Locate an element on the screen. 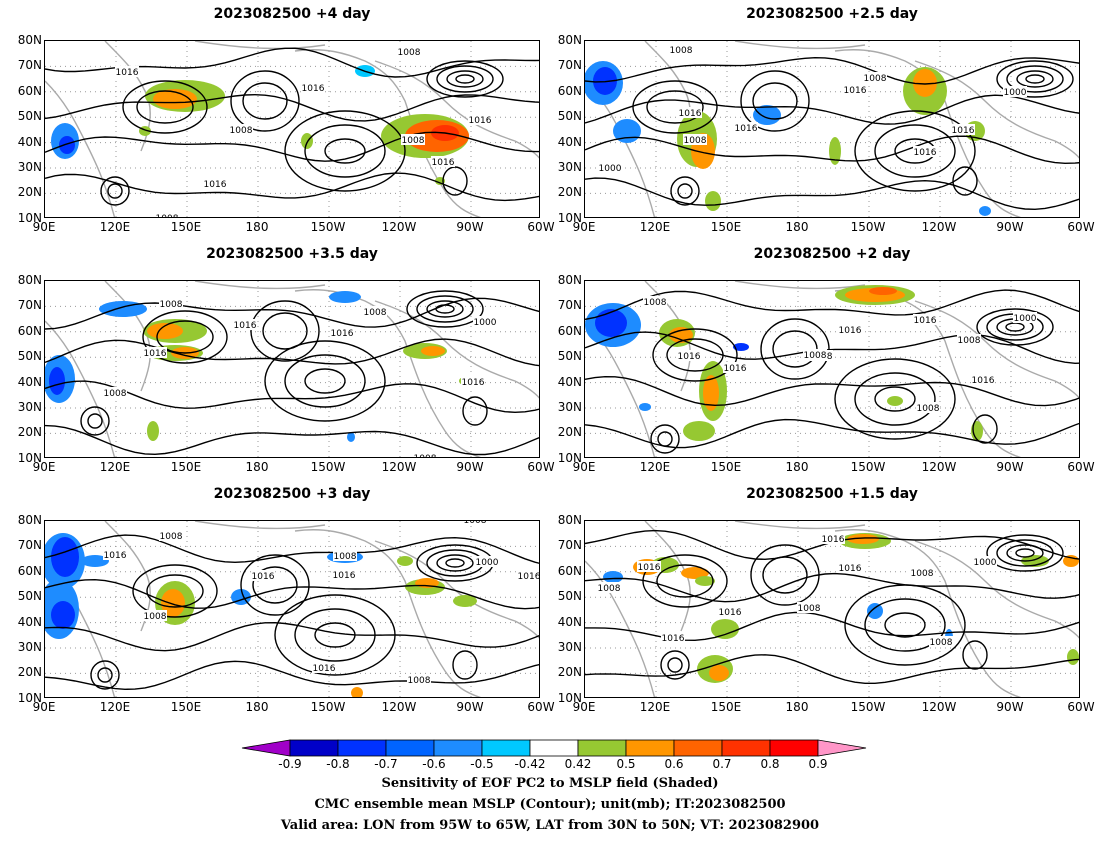 The image size is (1100, 850). colorbar is located at coordinates (554, 748).